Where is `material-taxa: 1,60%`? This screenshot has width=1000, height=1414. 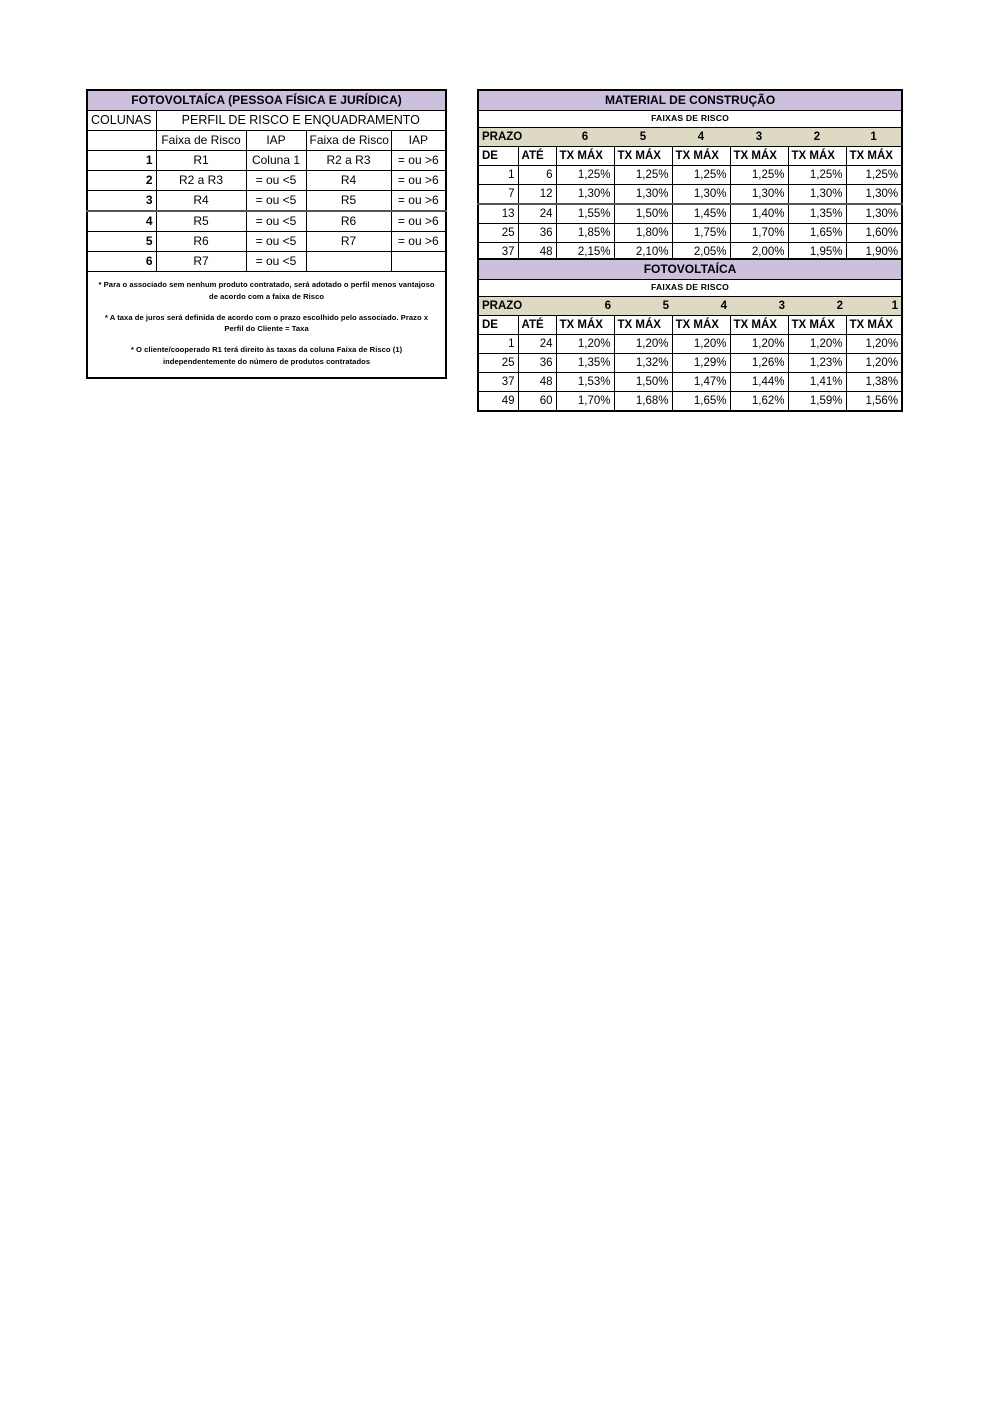 material-taxa: 1,60% is located at coordinates (874, 233).